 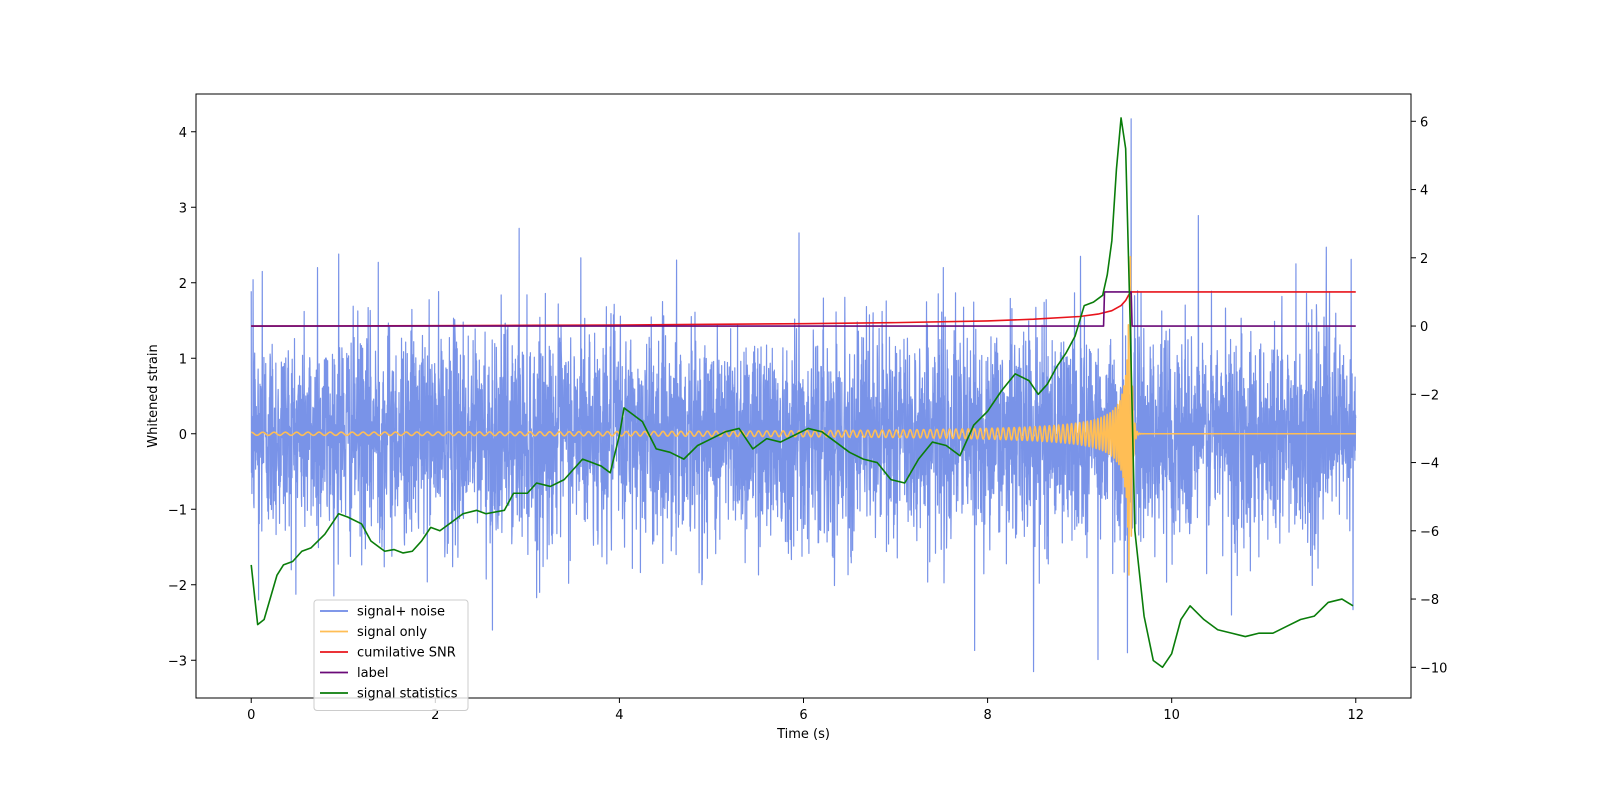 I want to click on y-tick-label: 4, so click(x=183, y=133).